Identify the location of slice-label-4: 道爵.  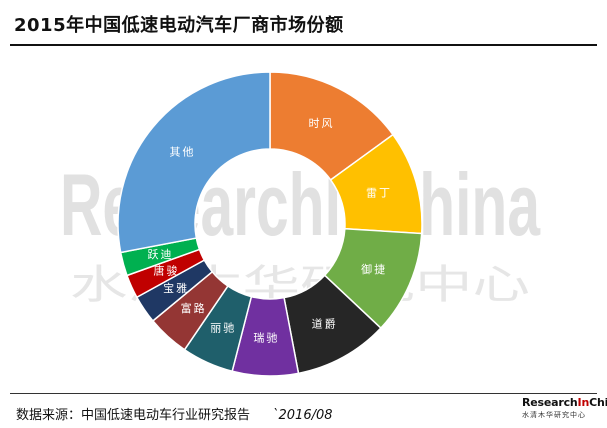
(325, 323).